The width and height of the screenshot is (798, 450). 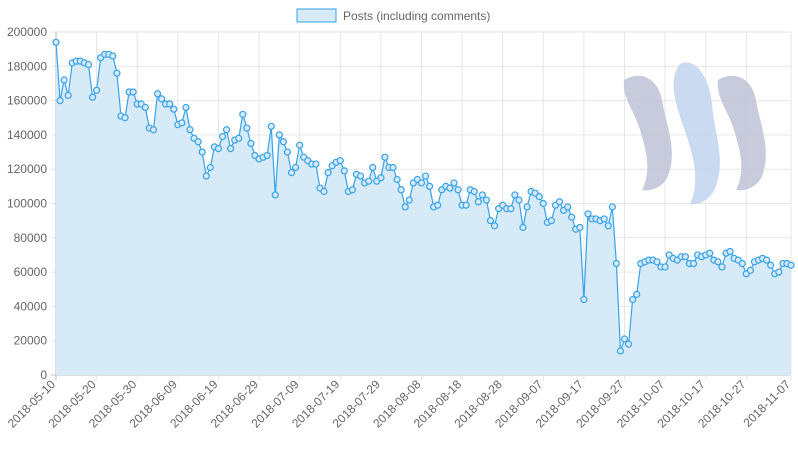 What do you see at coordinates (393, 15) in the screenshot?
I see `legend: Posts (including comments)` at bounding box center [393, 15].